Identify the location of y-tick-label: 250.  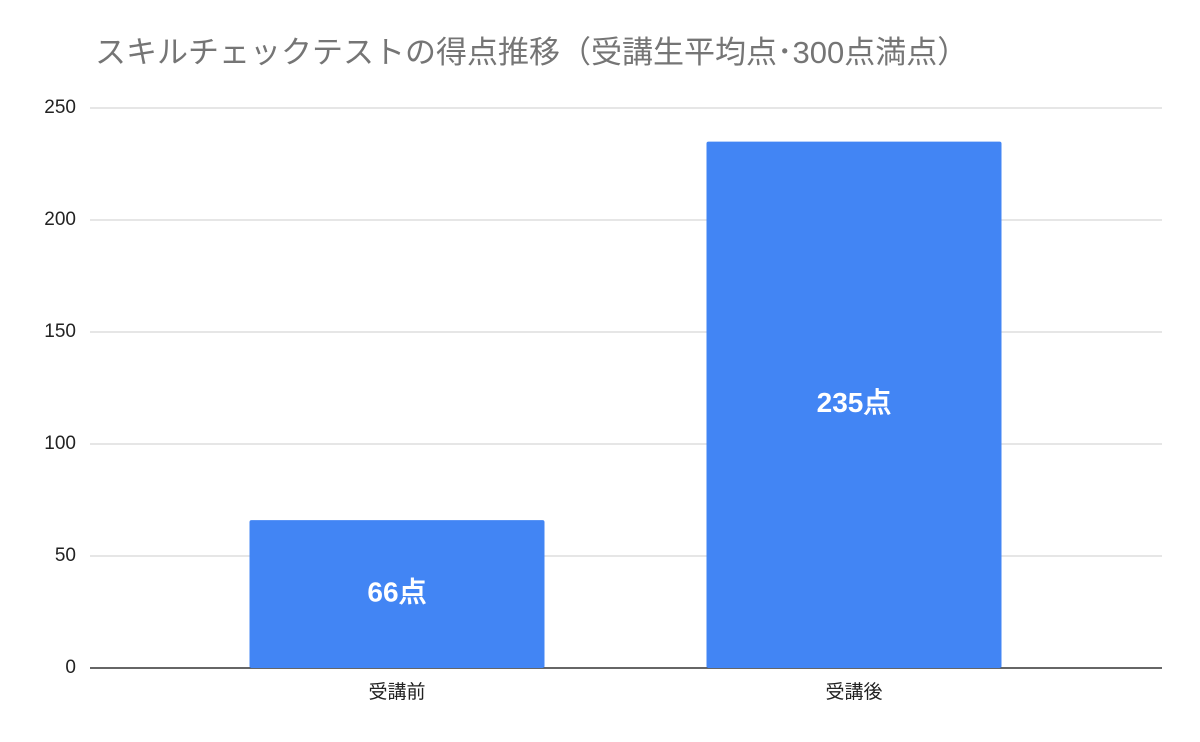
(60, 107).